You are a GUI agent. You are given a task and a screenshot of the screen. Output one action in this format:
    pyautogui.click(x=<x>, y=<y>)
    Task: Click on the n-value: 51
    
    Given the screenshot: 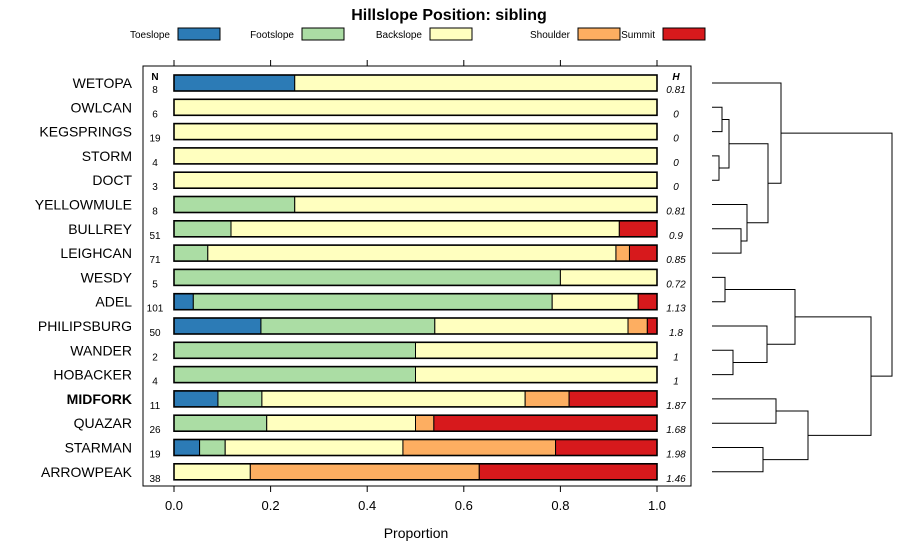 What is the action you would take?
    pyautogui.click(x=155, y=236)
    